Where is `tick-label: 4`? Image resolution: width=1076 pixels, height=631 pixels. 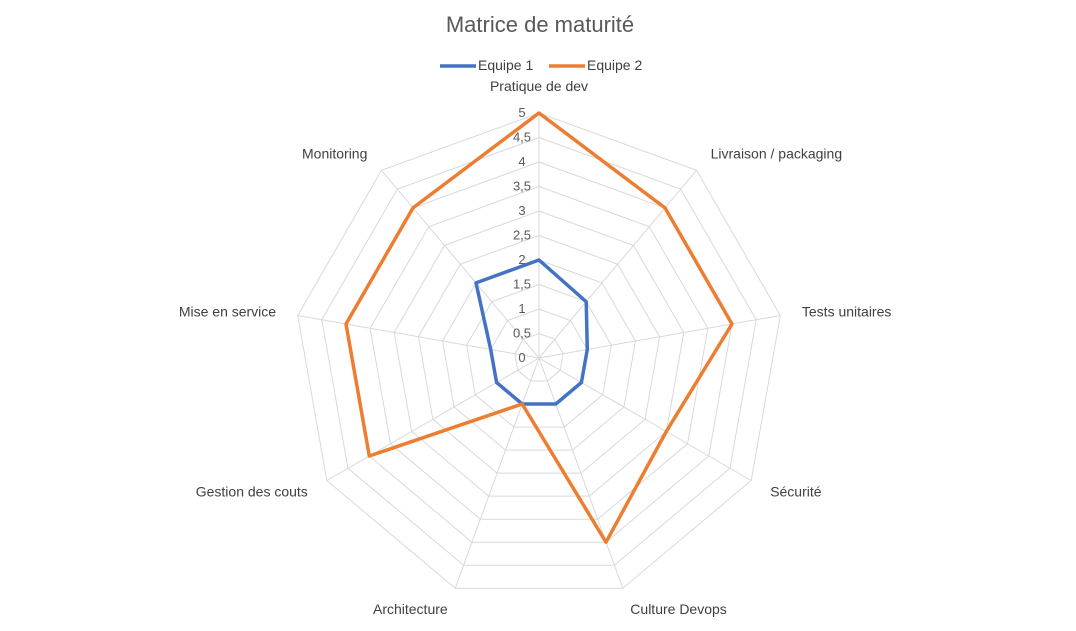
tick-label: 4 is located at coordinates (521, 161).